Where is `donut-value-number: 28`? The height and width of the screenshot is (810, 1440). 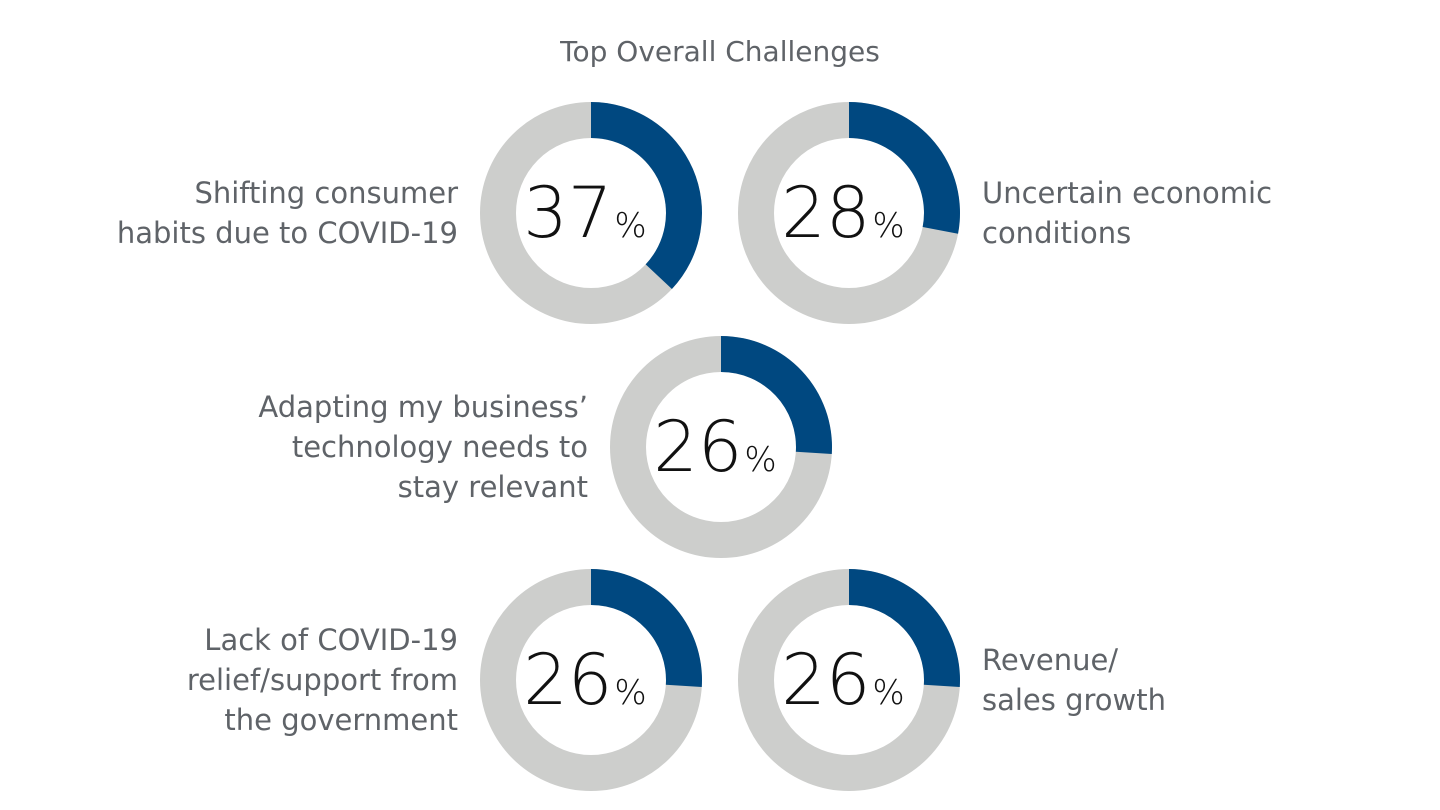 donut-value-number: 28 is located at coordinates (825, 213).